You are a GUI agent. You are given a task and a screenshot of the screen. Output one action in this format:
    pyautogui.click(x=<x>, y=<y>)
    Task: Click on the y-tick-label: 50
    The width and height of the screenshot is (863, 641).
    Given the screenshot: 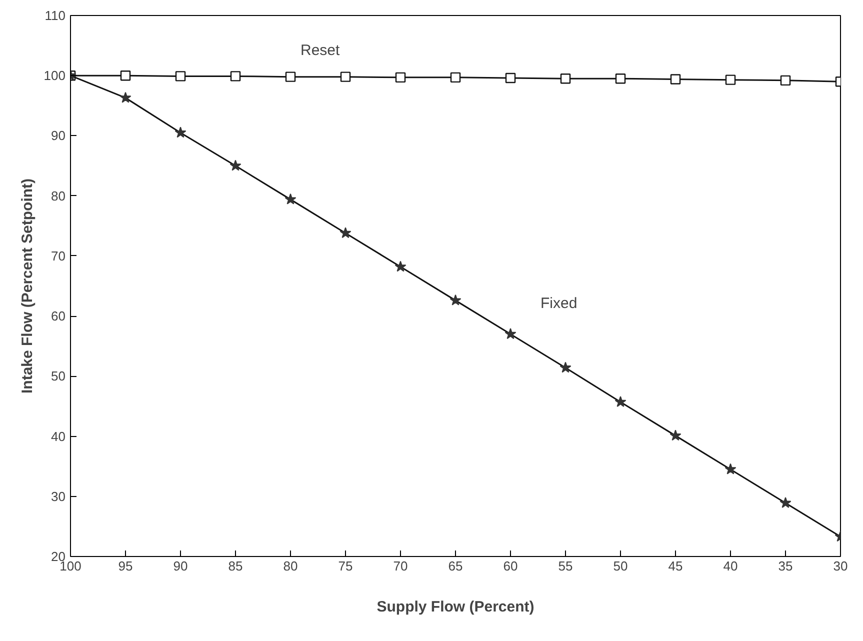 What is the action you would take?
    pyautogui.click(x=58, y=376)
    